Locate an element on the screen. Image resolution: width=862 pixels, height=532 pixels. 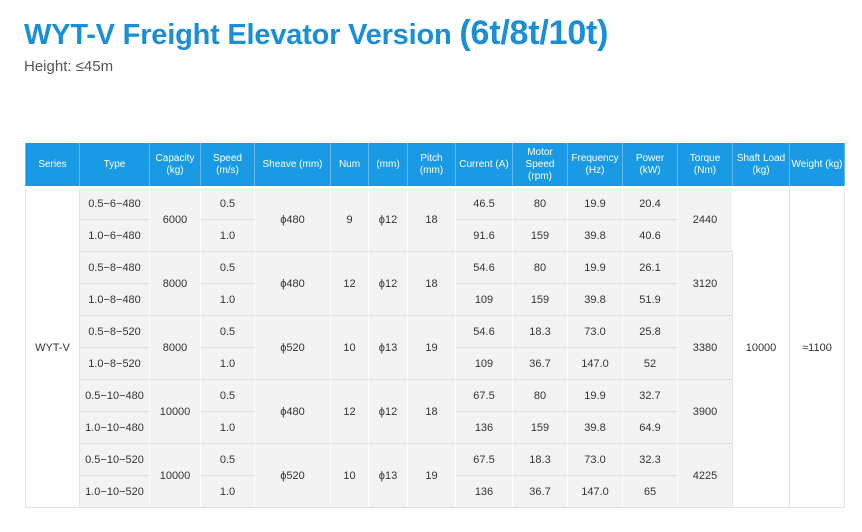
column-header: Frequency (Hz) is located at coordinates (595, 165).